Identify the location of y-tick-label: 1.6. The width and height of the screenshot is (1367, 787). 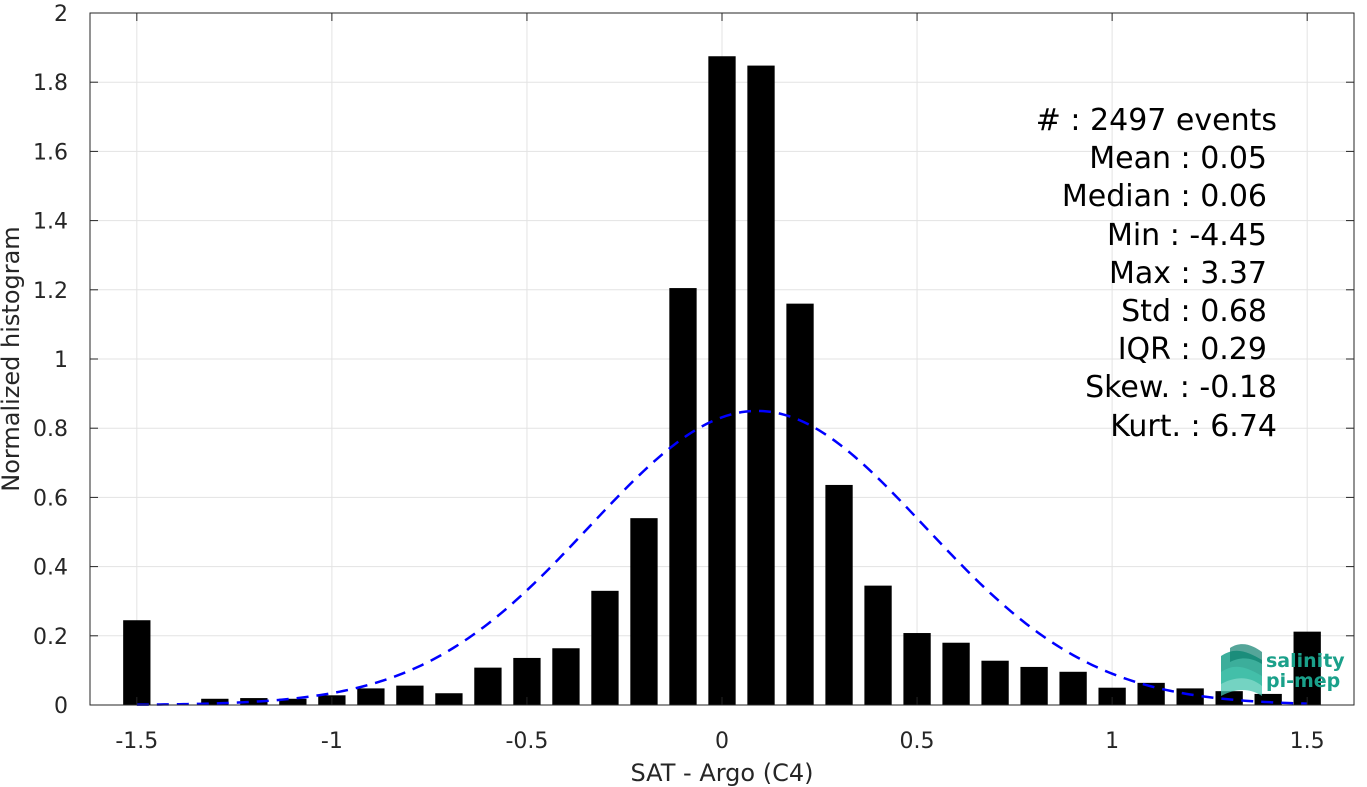
(50, 152).